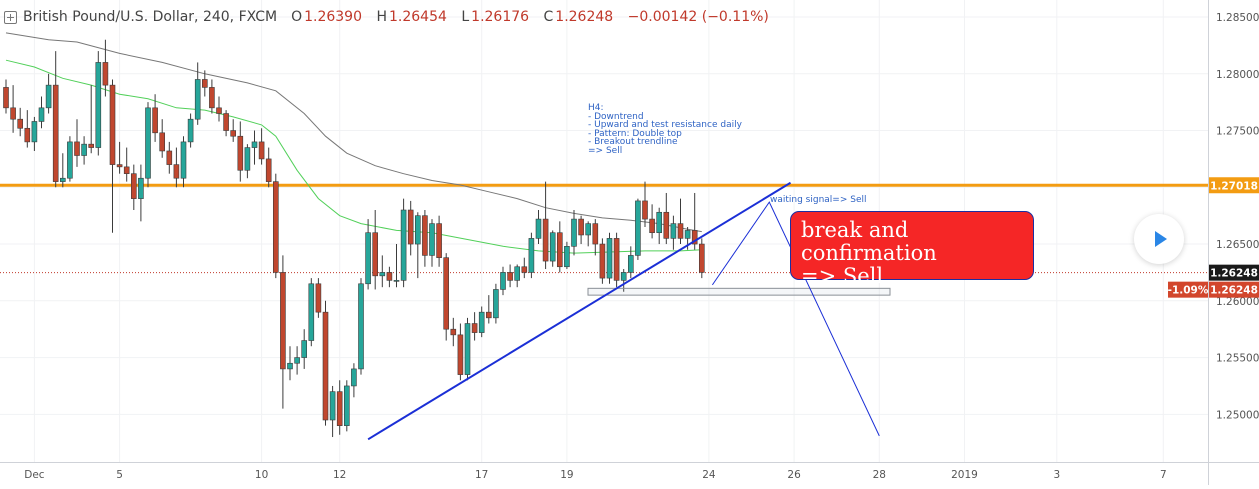 This screenshot has height=489, width=1259. Describe the element at coordinates (1159, 239) in the screenshot. I see `play-button` at that location.